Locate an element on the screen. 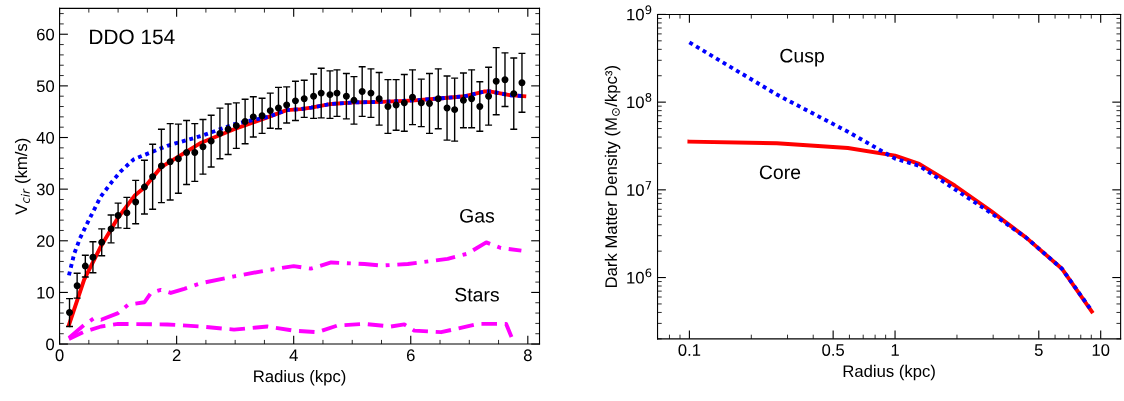 This screenshot has height=401, width=1124. x-tick-label: 8 is located at coordinates (527, 355).